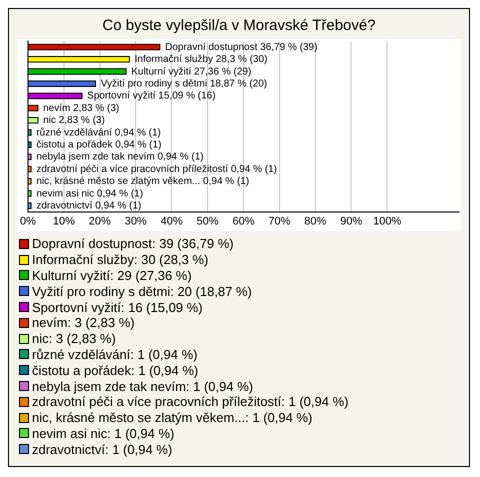 This screenshot has width=480, height=477. What do you see at coordinates (243, 221) in the screenshot?
I see `x-tick-label: 60%` at bounding box center [243, 221].